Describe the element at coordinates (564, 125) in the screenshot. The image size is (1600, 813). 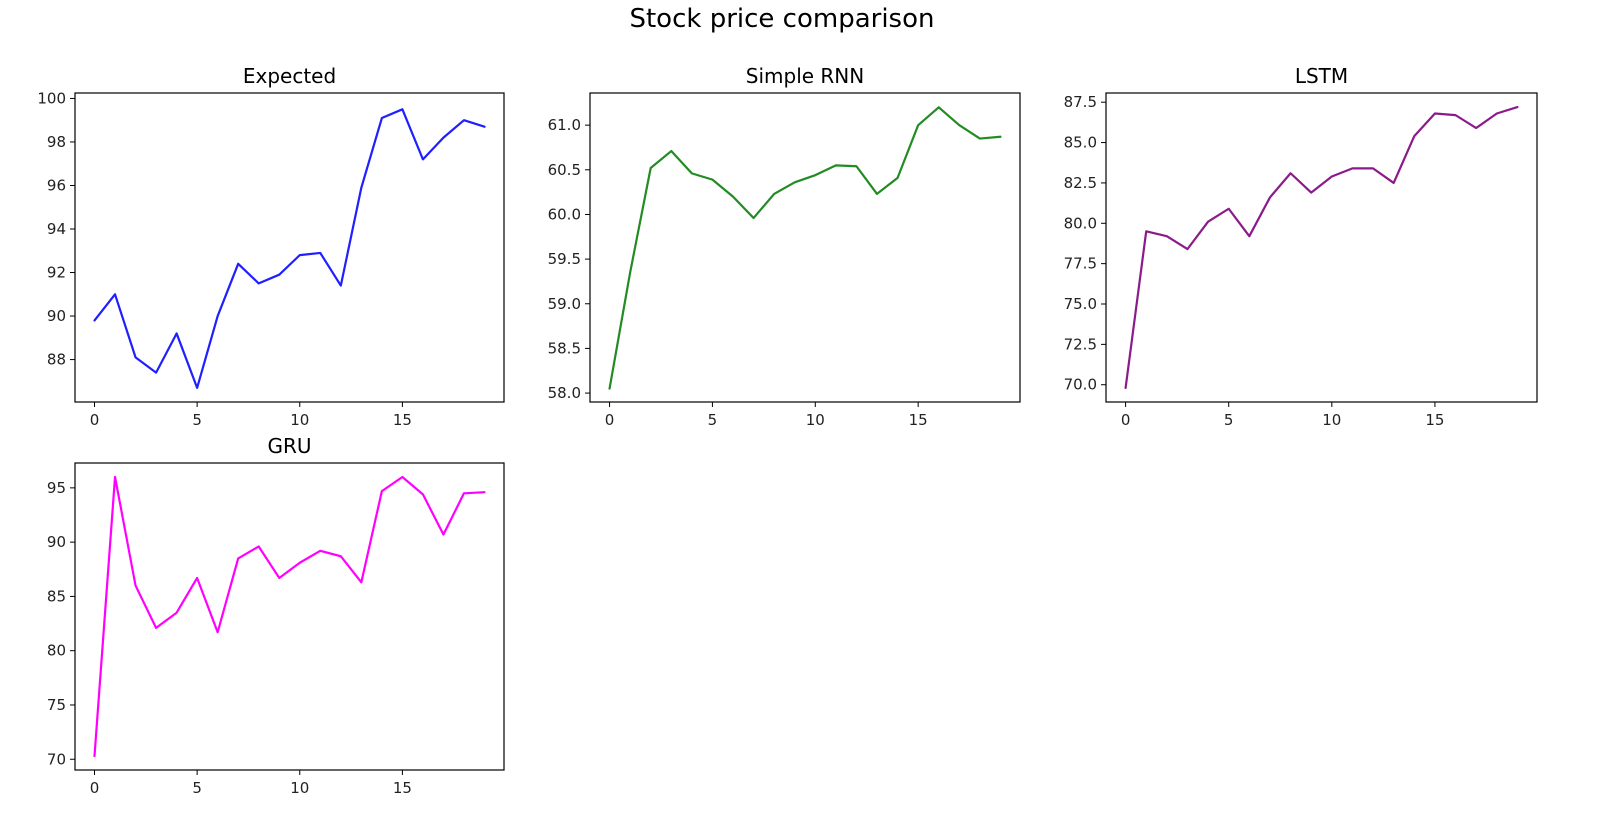
I see `y-tick-label: 61.0` at that location.